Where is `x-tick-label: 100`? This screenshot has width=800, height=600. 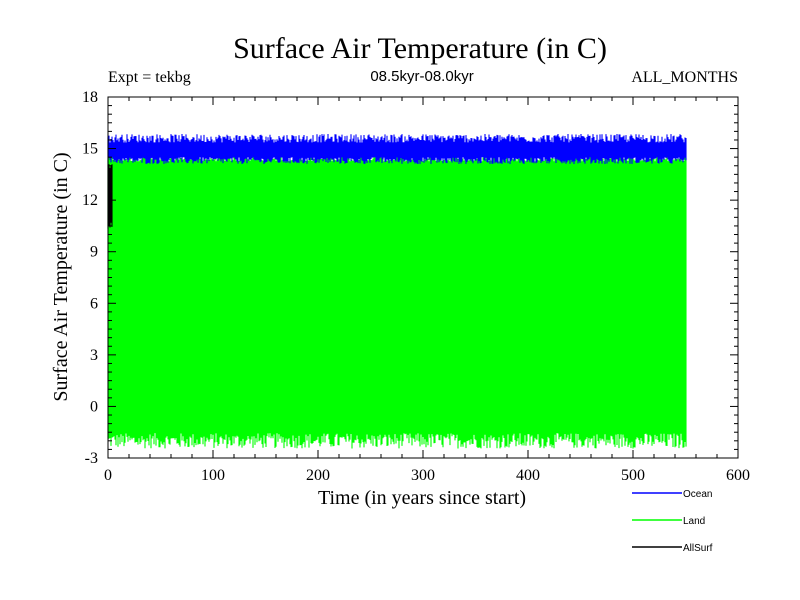 x-tick-label: 100 is located at coordinates (213, 475).